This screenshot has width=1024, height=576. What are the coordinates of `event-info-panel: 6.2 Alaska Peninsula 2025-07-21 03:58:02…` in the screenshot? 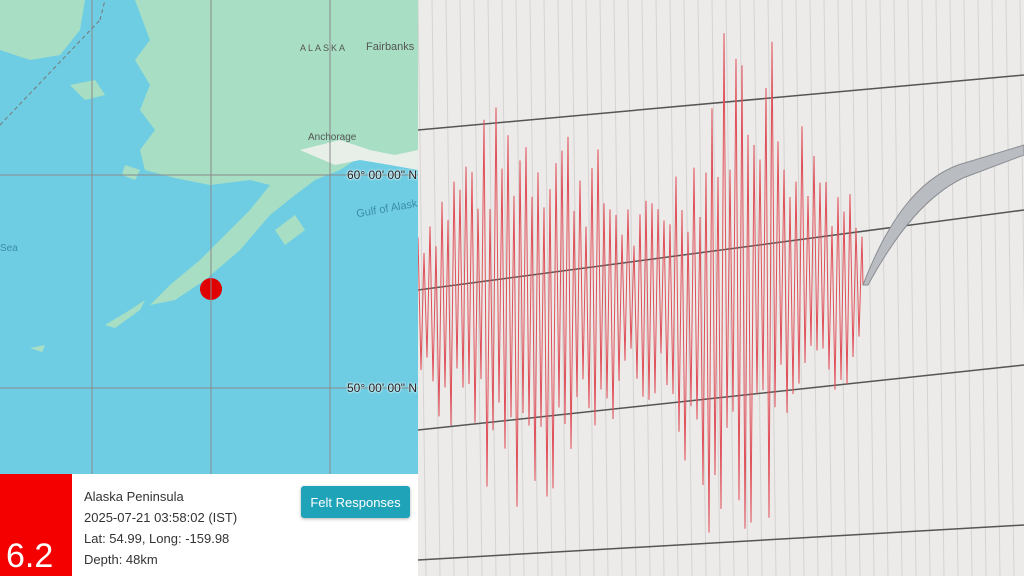 It's located at (209, 525).